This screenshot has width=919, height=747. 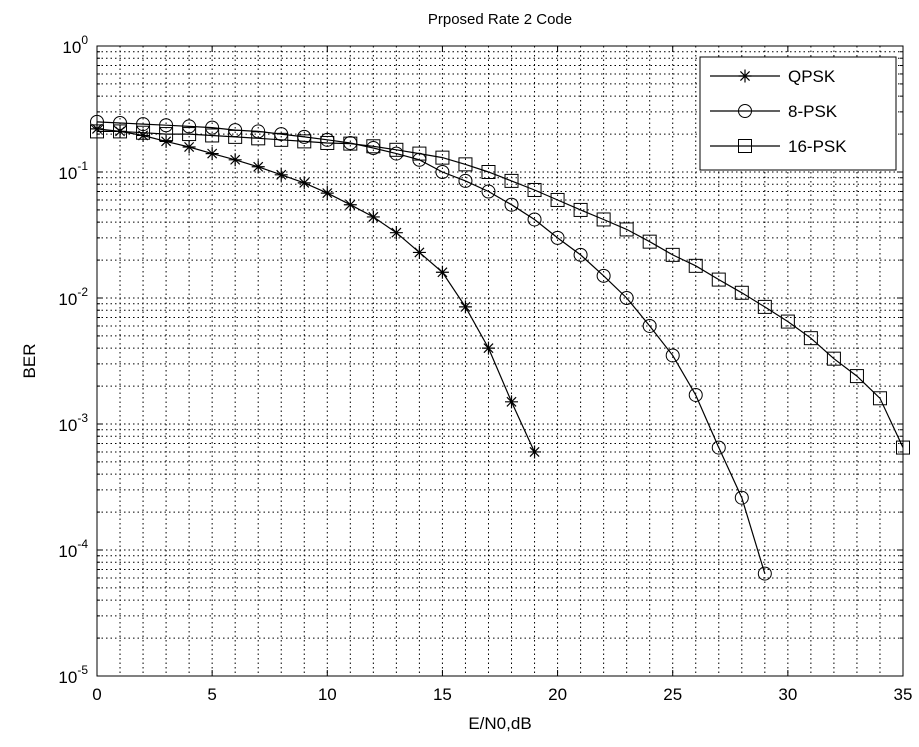 I want to click on legend-item: 8-PSK, so click(x=774, y=111).